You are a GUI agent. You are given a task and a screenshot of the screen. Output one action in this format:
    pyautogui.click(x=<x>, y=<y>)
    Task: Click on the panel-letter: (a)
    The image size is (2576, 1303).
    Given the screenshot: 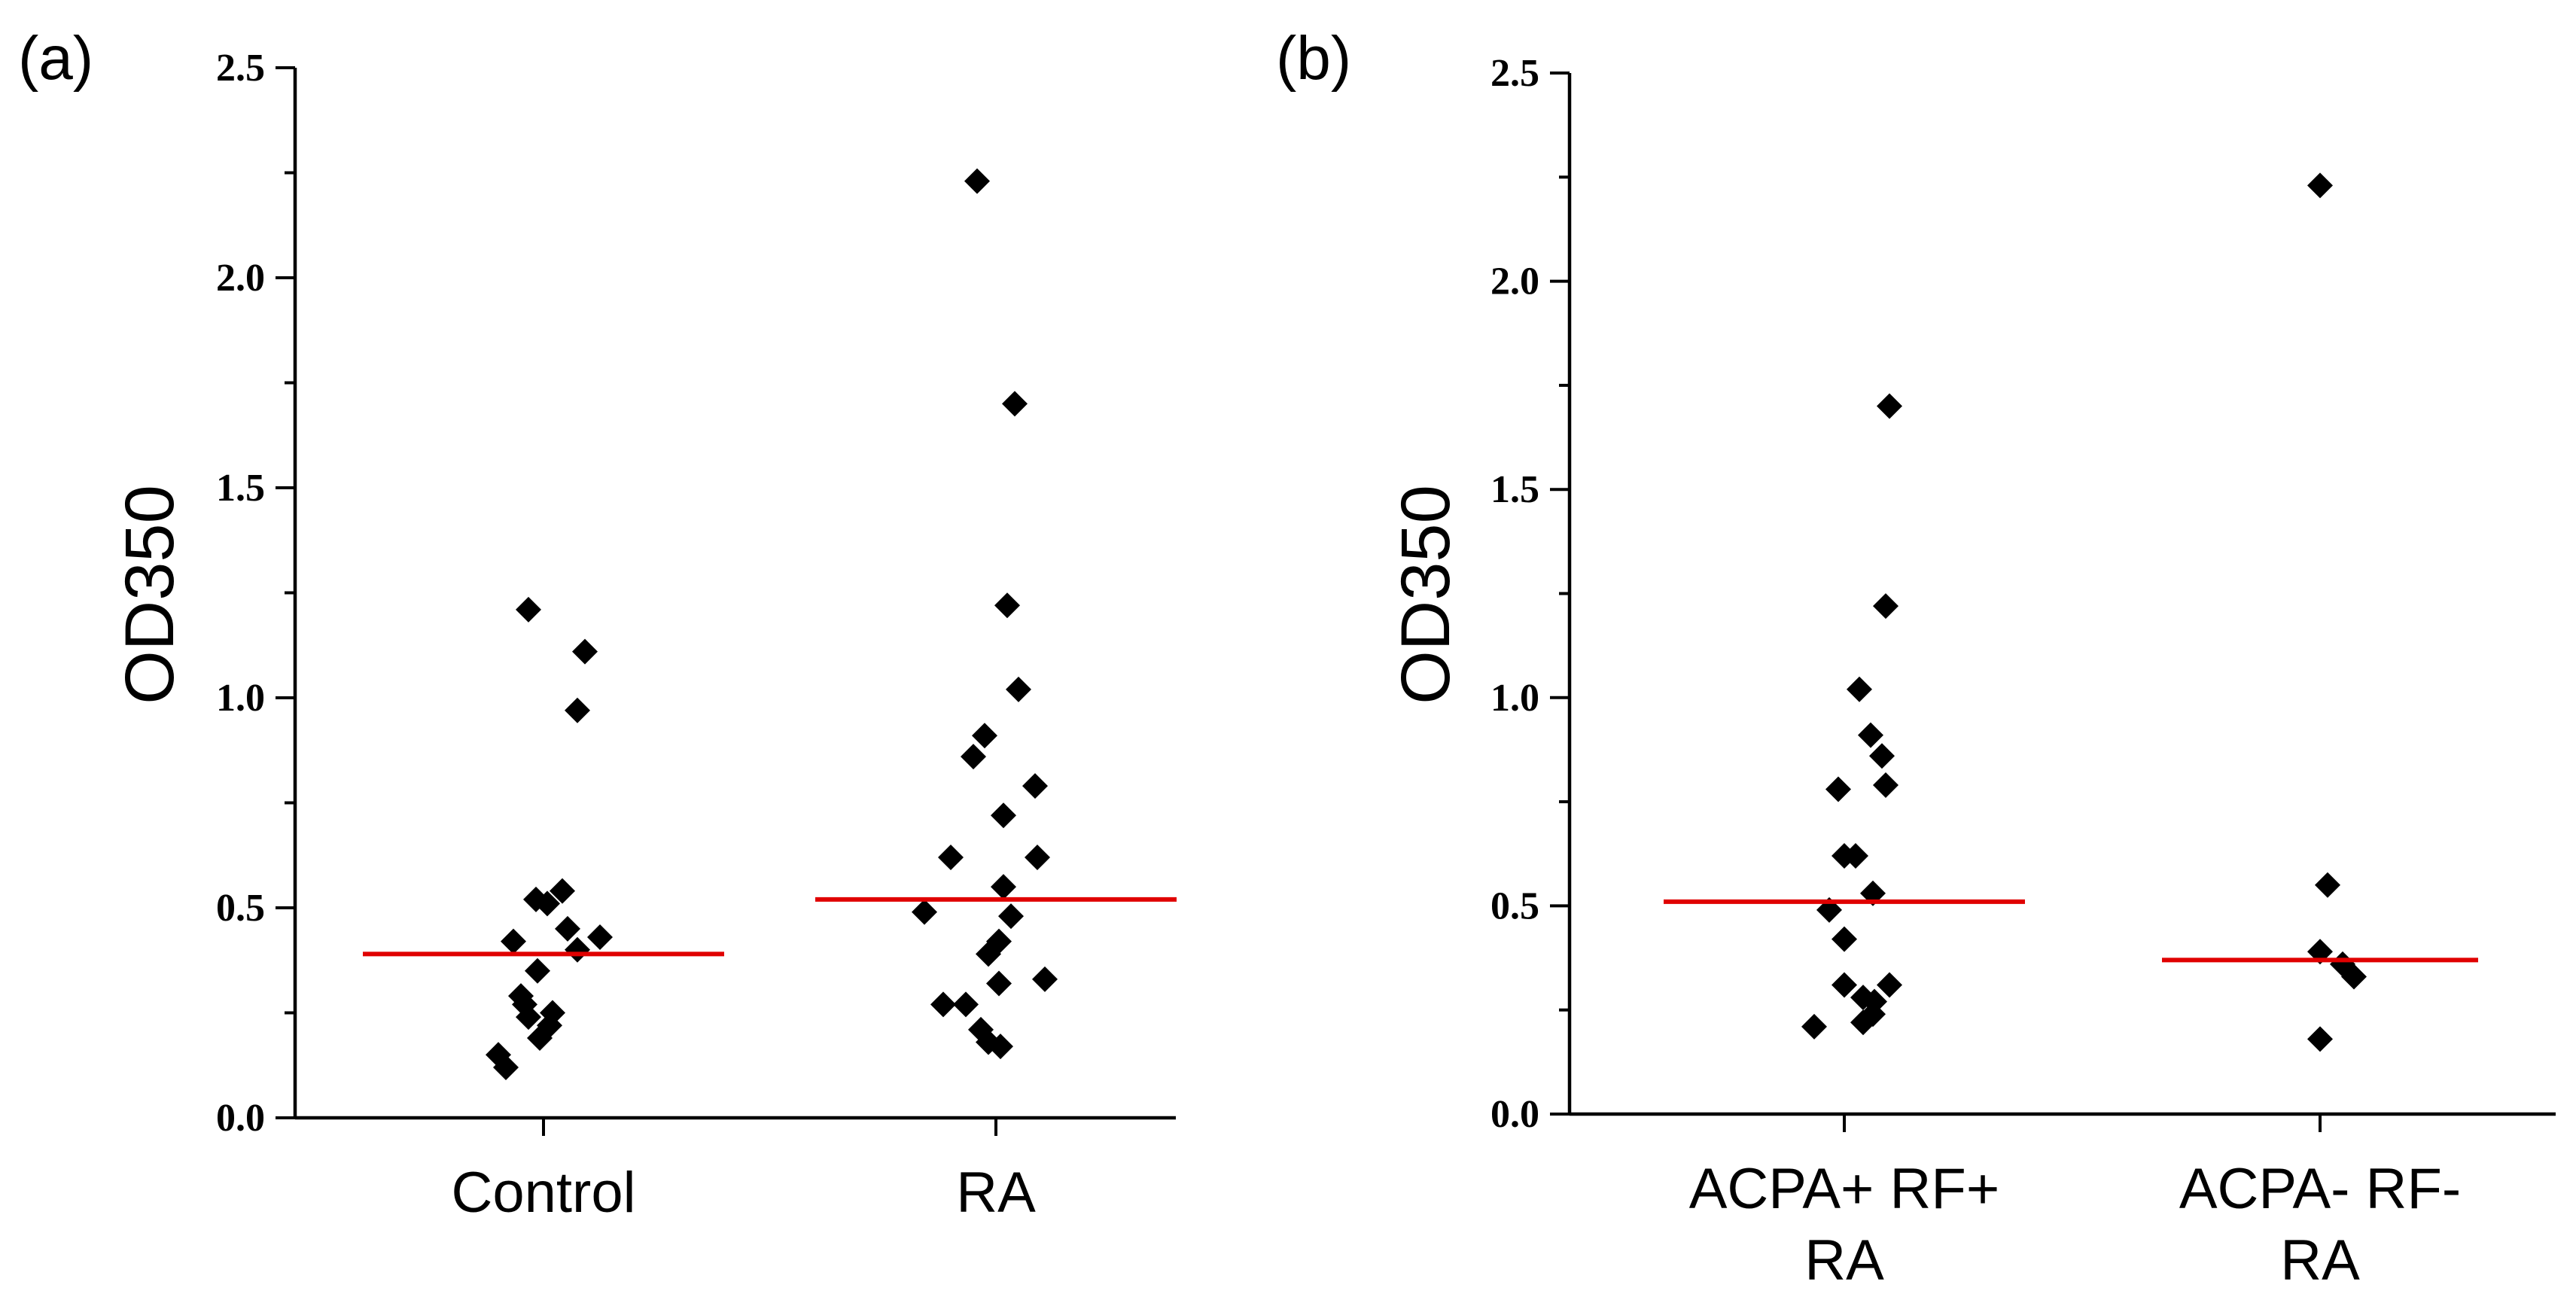 What is the action you would take?
    pyautogui.click(x=56, y=58)
    